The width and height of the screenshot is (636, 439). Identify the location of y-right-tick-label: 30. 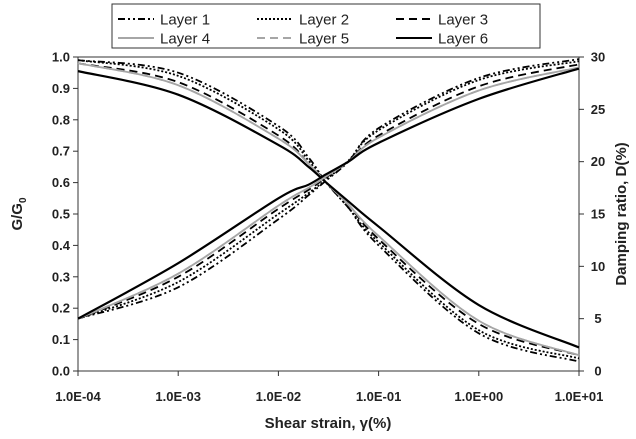
(598, 57).